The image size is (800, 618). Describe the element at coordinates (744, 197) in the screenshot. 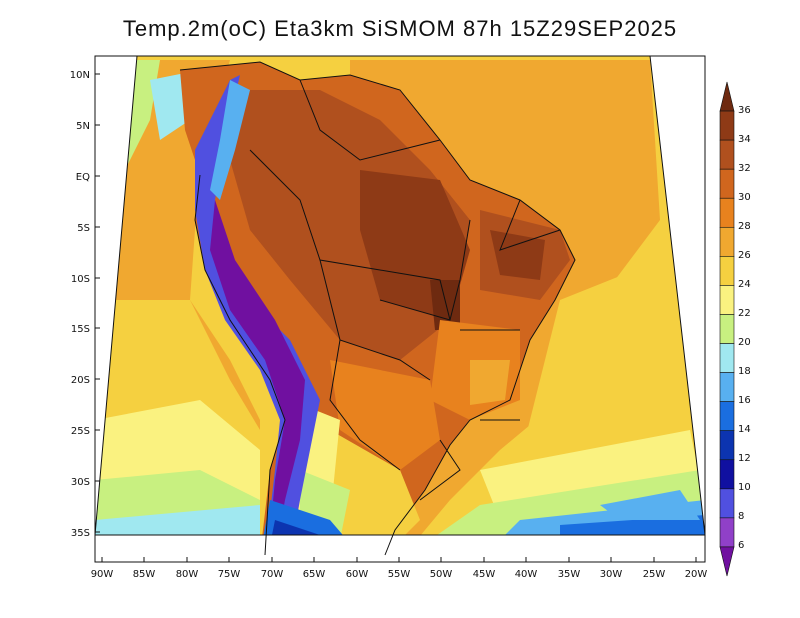

I see `colorbar-label: 30` at that location.